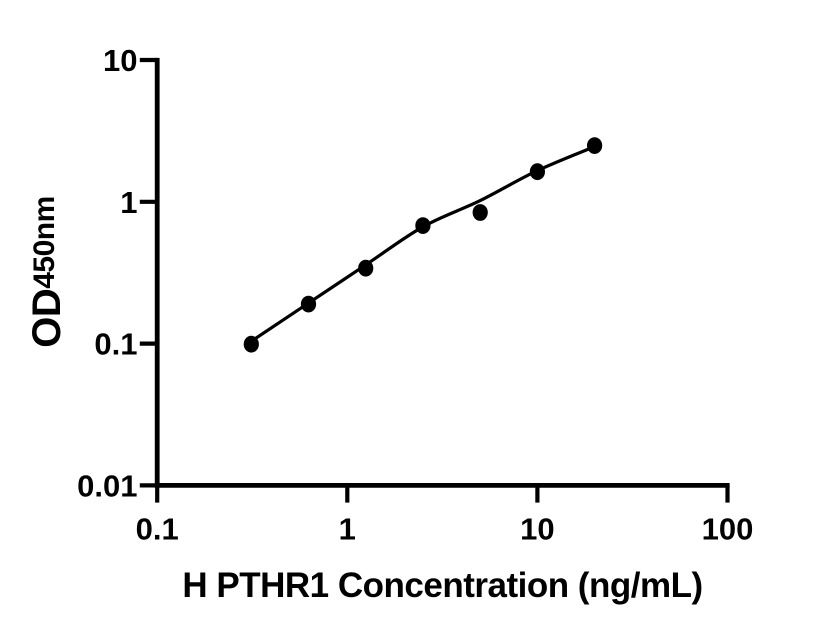  Describe the element at coordinates (347, 529) in the screenshot. I see `x-tick-label: 1` at that location.